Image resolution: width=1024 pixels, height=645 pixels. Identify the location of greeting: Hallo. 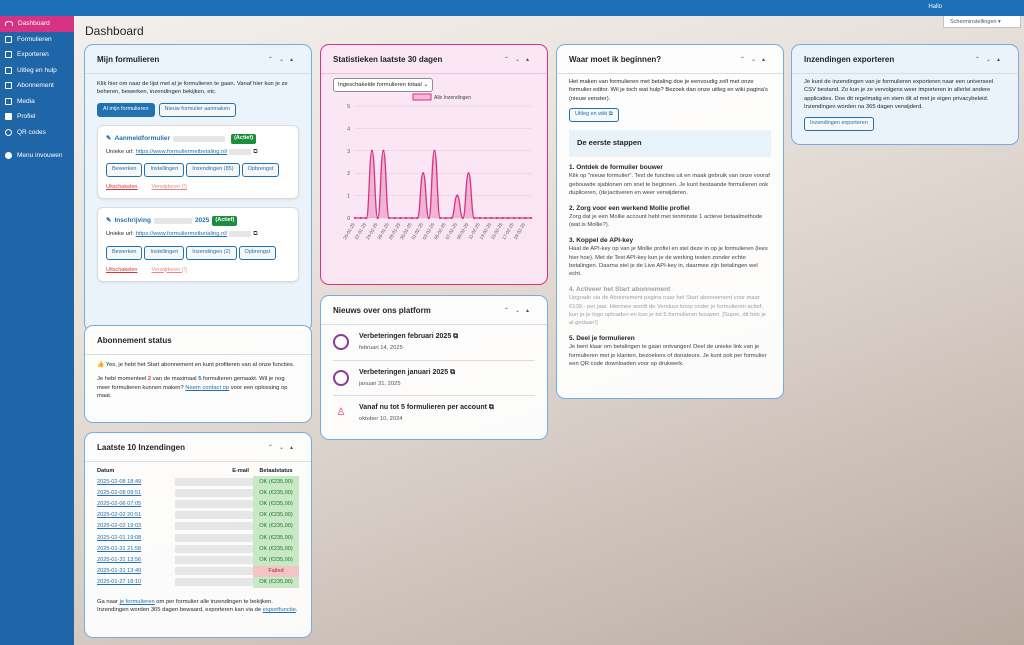
(935, 7).